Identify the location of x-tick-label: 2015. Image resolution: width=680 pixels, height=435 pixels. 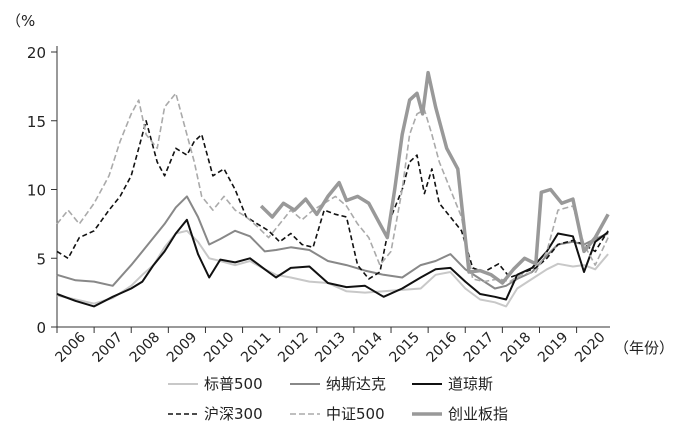
(405, 347).